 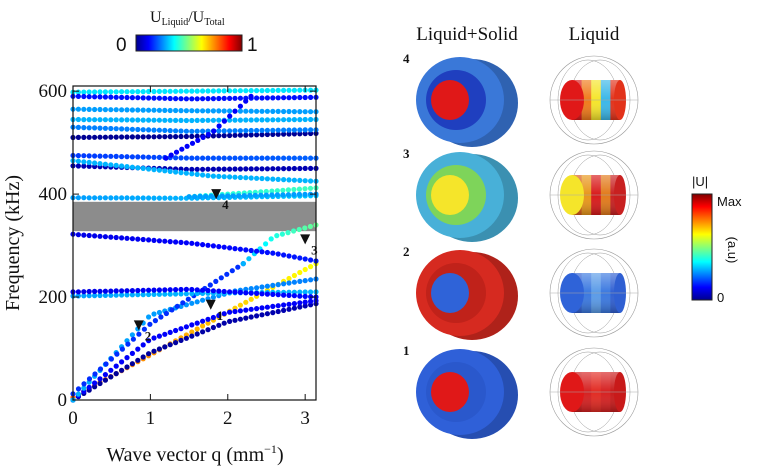 I want to click on x-tick-label: 3, so click(x=305, y=418).